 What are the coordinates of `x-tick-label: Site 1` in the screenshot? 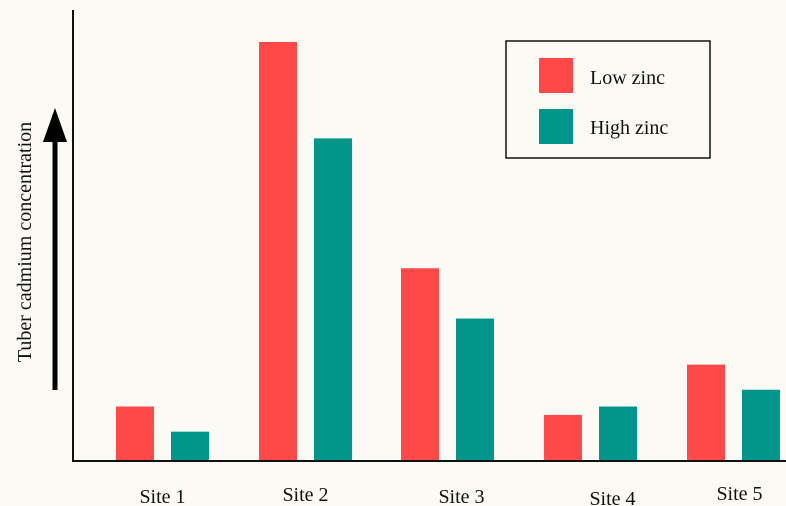 It's located at (162, 496).